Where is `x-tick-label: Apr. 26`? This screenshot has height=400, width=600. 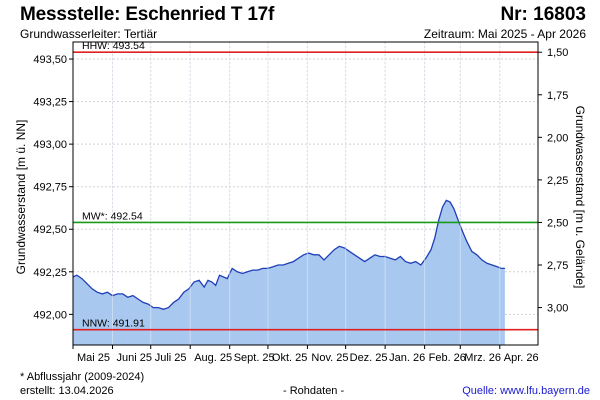 x-tick-label: Apr. 26 is located at coordinates (521, 358).